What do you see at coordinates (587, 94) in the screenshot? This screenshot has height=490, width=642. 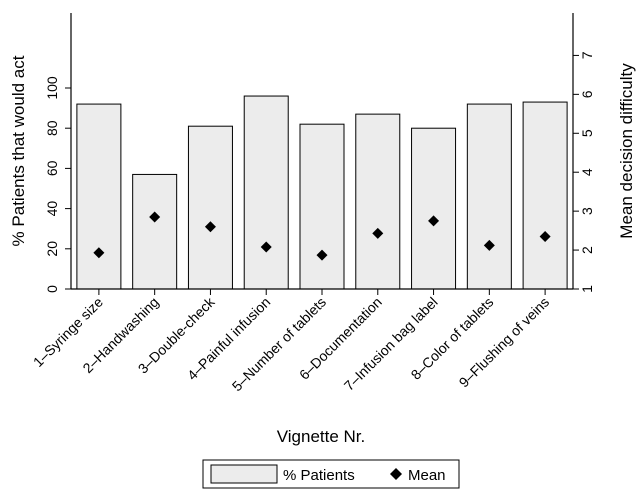 I see `y2-tick-label-5: 6` at bounding box center [587, 94].